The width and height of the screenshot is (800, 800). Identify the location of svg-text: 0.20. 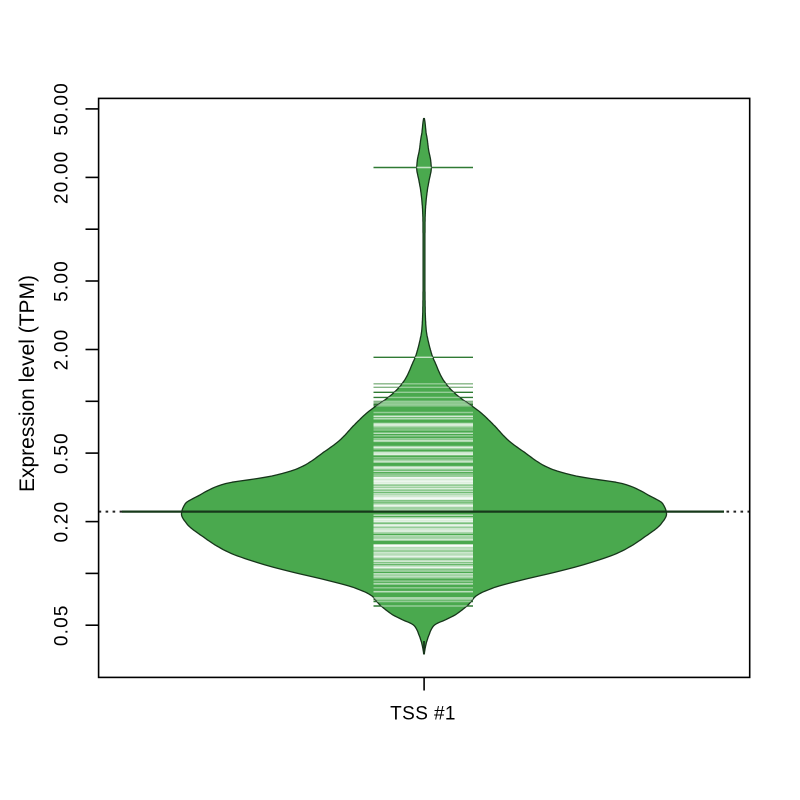
(62, 522).